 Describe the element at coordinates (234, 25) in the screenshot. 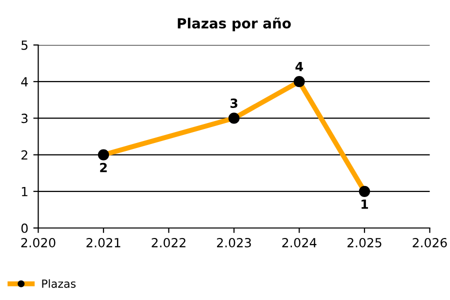

I see `chart-title: Plazas por año` at that location.